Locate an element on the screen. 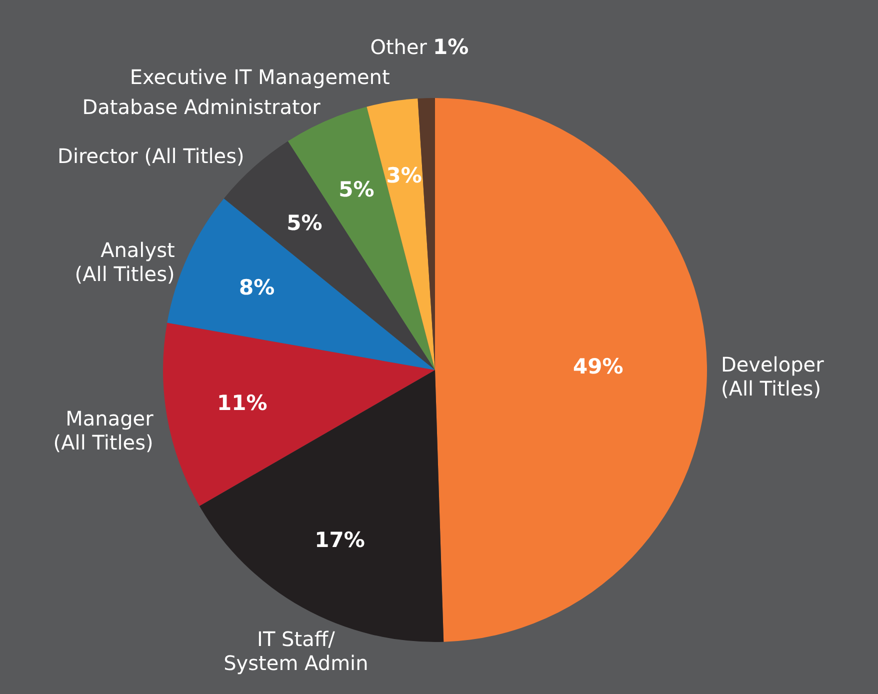  data-label: 11% is located at coordinates (242, 403).